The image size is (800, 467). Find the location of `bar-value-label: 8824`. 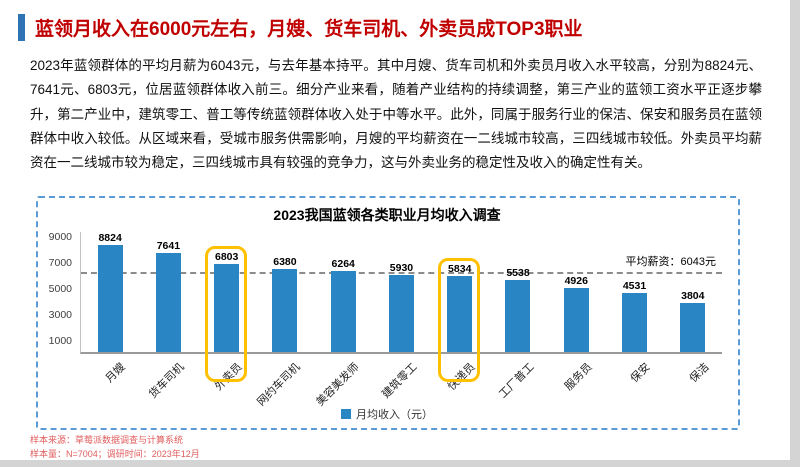

bar-value-label: 8824 is located at coordinates (110, 238).